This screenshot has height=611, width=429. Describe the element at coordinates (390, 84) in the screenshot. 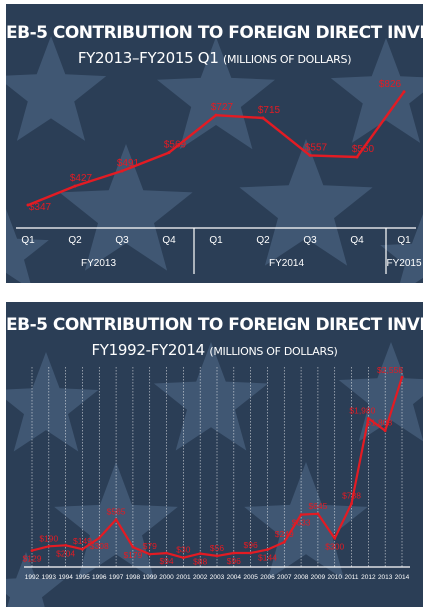

I see `data-label: $826` at that location.